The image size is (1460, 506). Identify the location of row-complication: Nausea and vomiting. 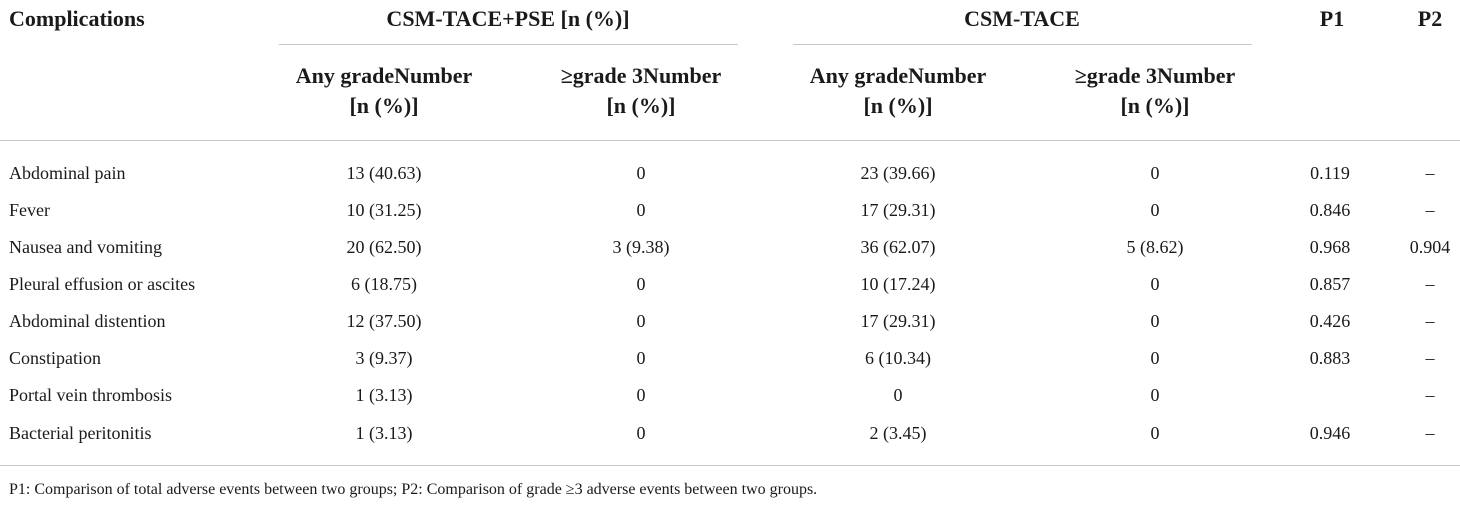
(85, 247).